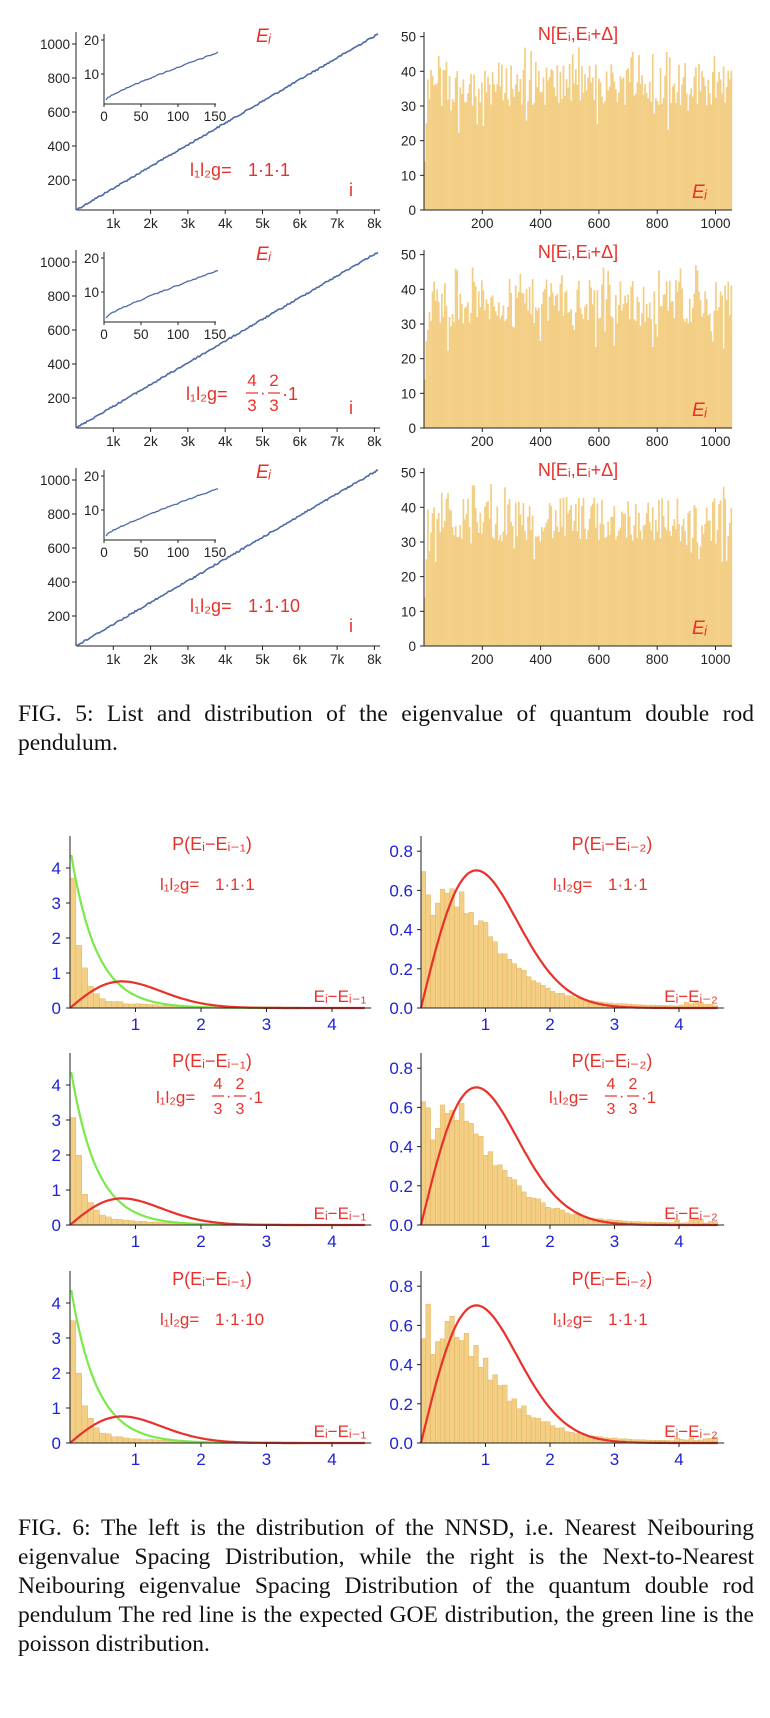 Image resolution: width=770 pixels, height=1718 pixels. I want to click on y-tick-label: 0.6, so click(401, 890).